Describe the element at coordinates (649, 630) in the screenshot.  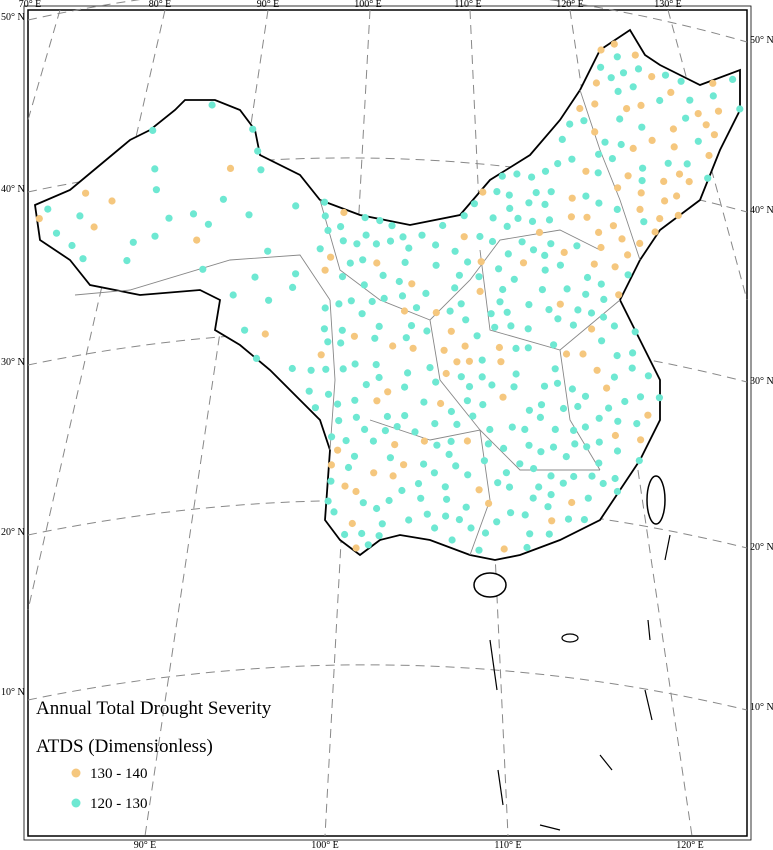
I see `island-line` at that location.